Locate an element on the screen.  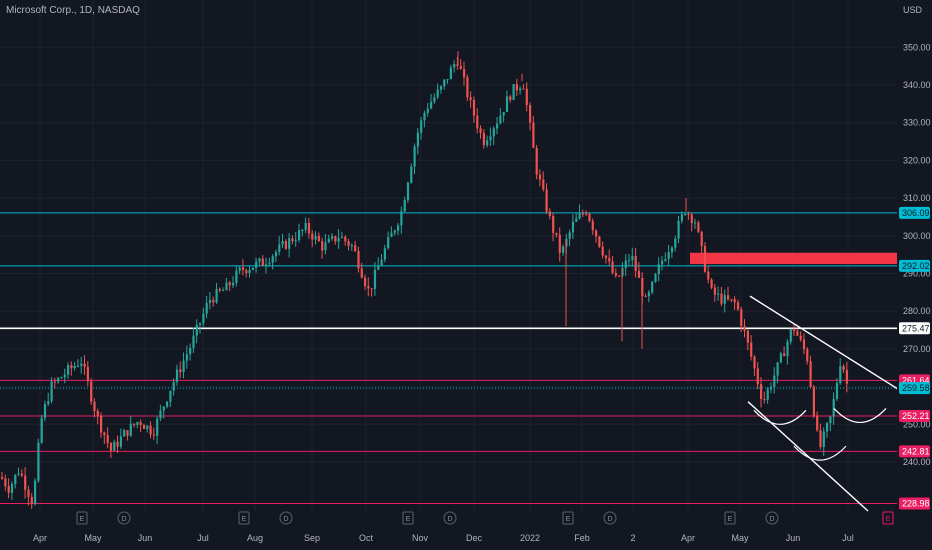
price-tick-label: 310.00 is located at coordinates (917, 198).